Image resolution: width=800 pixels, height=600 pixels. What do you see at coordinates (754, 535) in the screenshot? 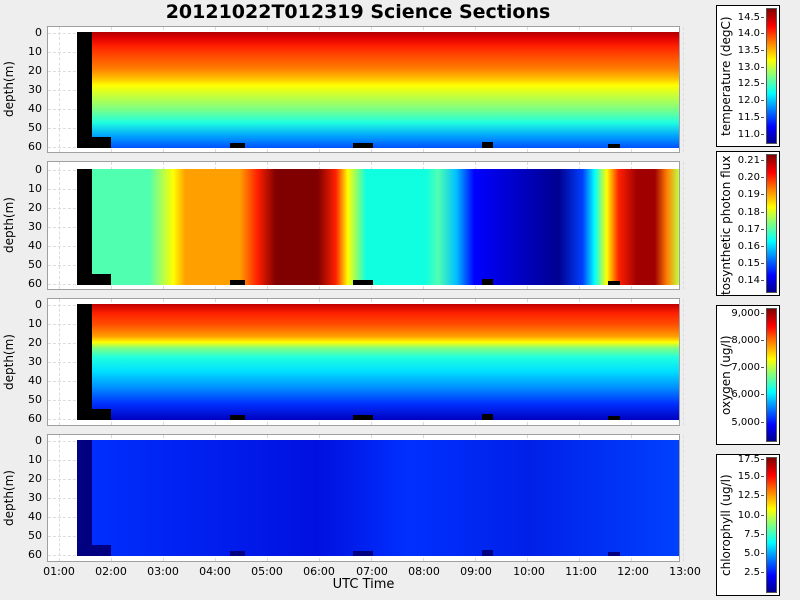
I see `colorbar-tick: 7.5` at bounding box center [754, 535].